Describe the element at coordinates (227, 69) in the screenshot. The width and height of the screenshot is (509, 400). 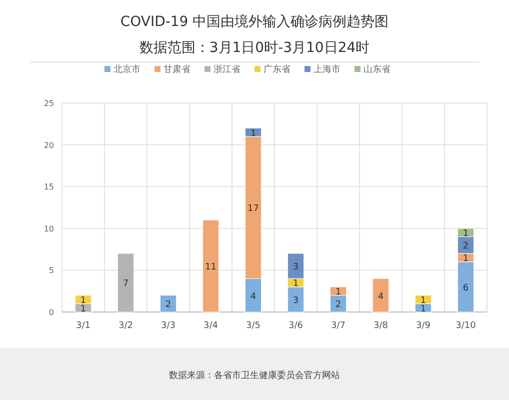
I see `legend-label: 浙江省` at that location.